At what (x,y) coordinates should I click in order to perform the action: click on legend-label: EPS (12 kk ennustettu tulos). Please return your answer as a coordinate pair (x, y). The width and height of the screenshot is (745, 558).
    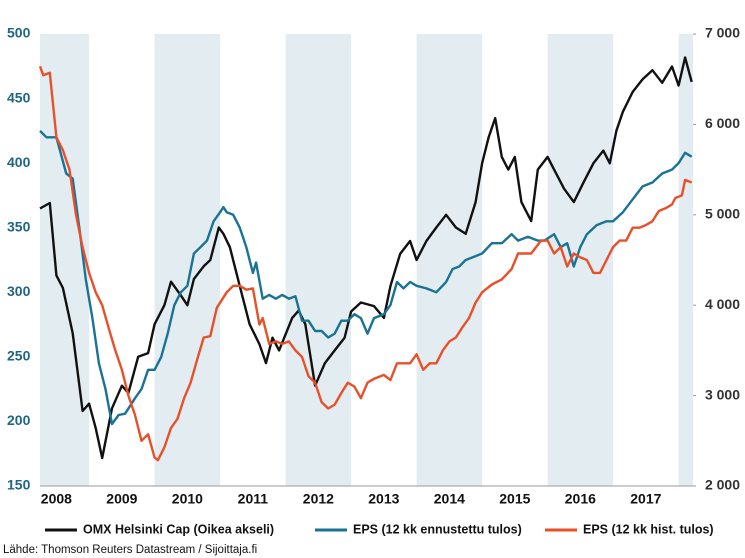
    Looking at the image, I should click on (437, 529).